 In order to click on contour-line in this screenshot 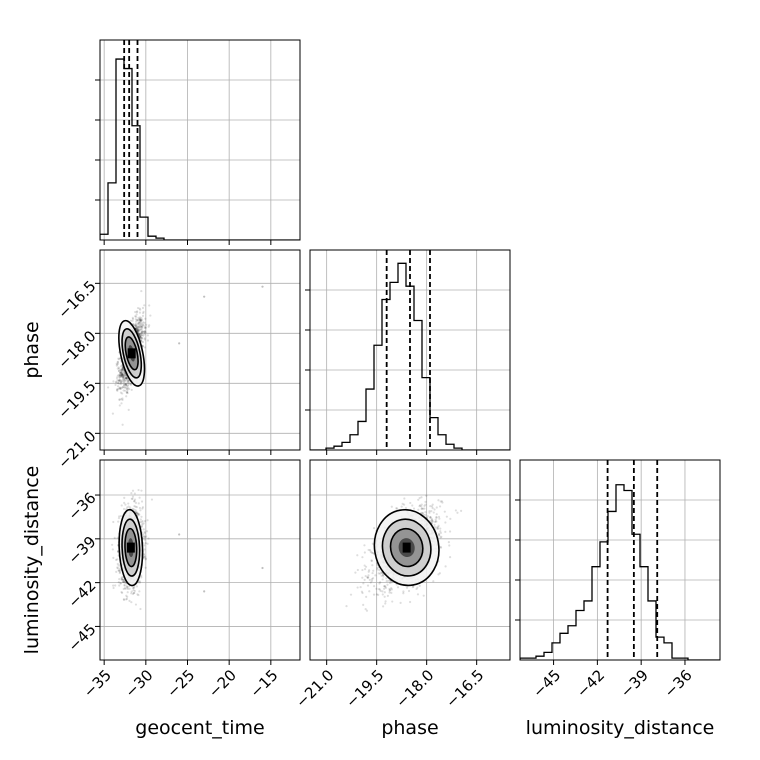, I will do `click(131, 547)`.